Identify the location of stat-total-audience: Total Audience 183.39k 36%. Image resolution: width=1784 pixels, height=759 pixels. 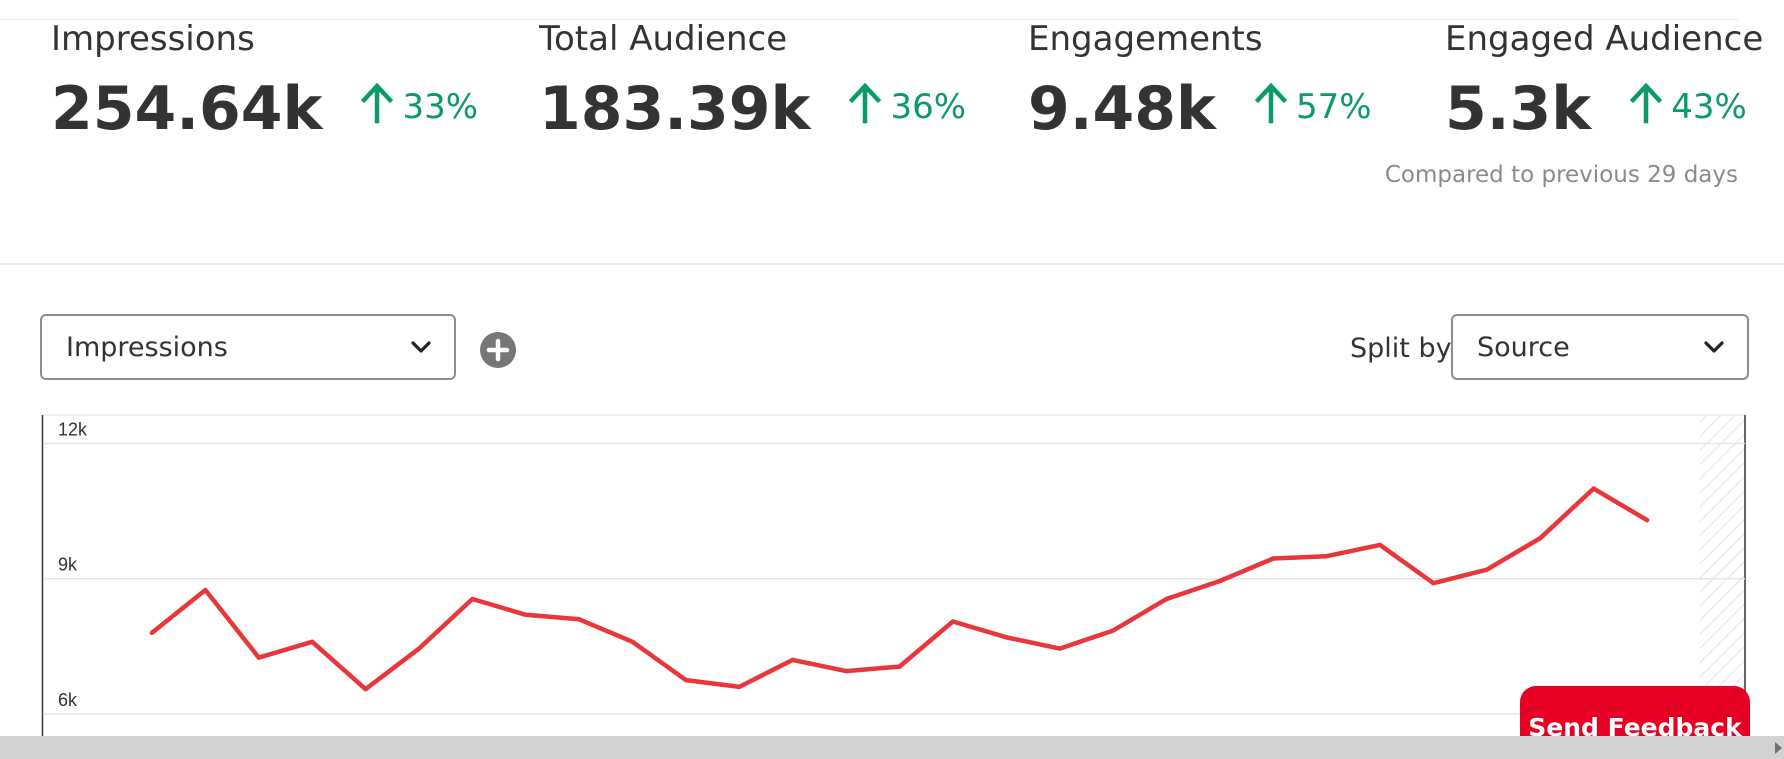
(752, 79).